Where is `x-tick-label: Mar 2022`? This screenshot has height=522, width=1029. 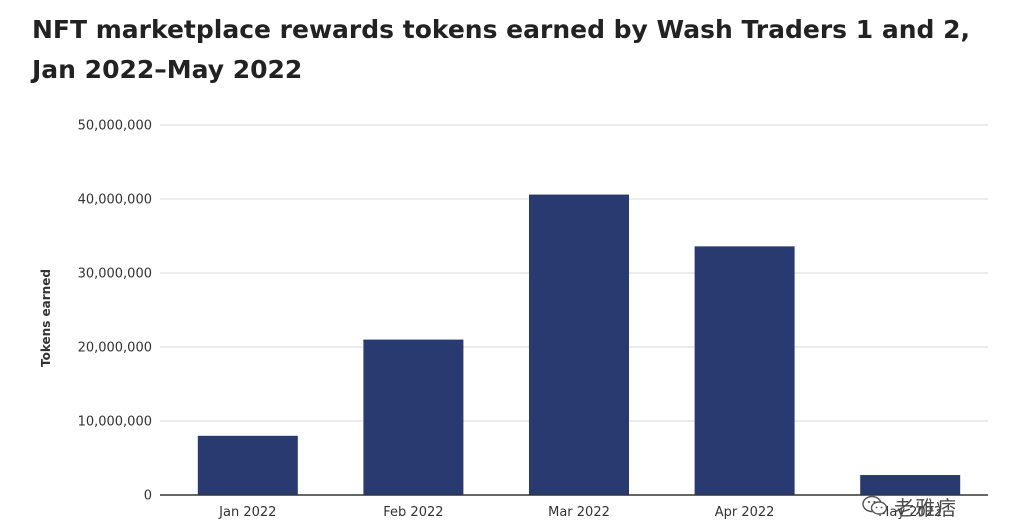
x-tick-label: Mar 2022 is located at coordinates (579, 512).